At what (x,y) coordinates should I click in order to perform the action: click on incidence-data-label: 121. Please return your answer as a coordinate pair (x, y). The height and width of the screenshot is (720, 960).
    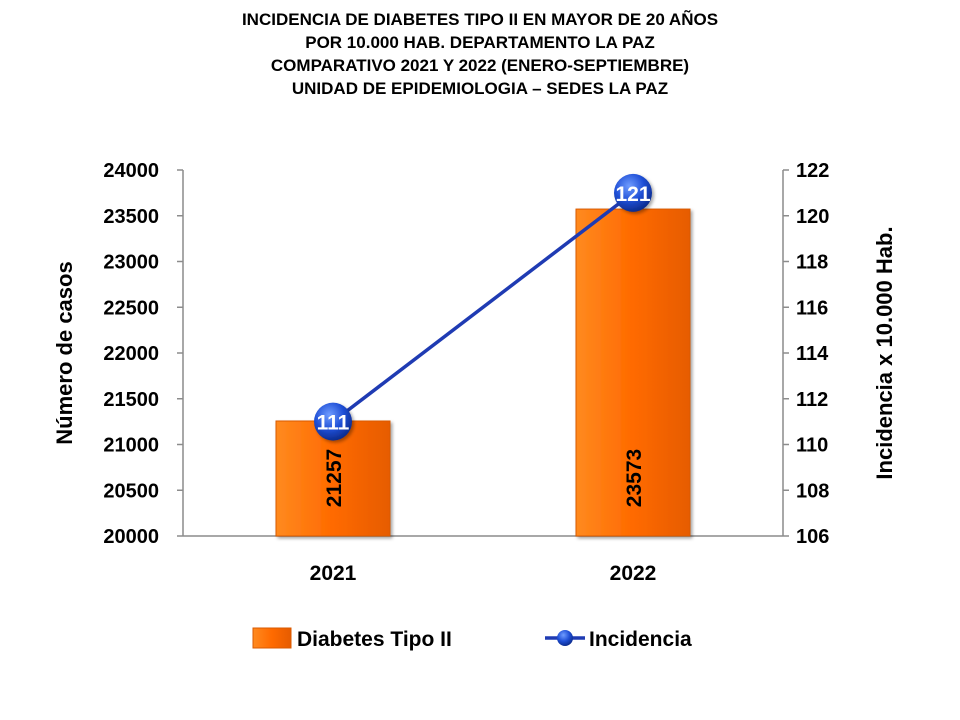
    Looking at the image, I should click on (632, 194).